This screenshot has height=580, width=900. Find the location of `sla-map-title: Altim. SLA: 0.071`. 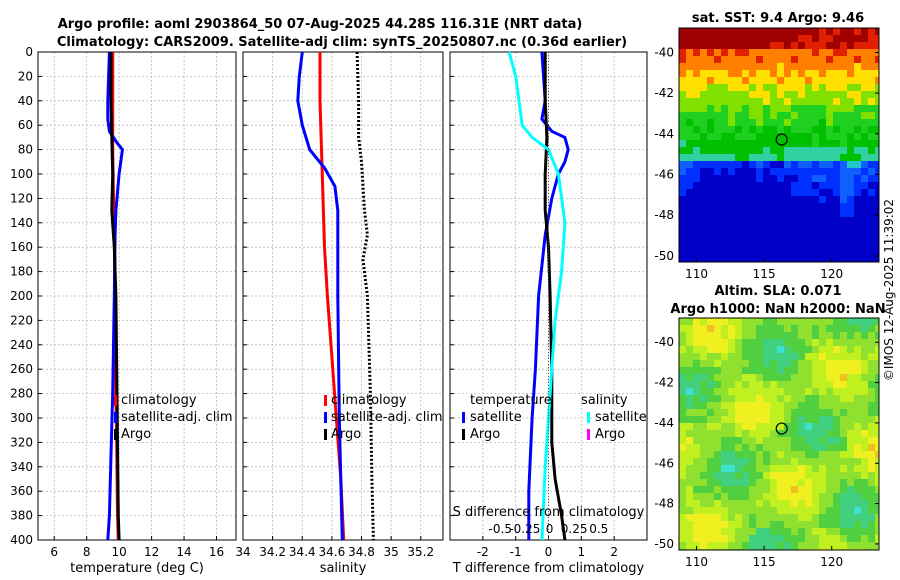

sla-map-title: Altim. SLA: 0.071 is located at coordinates (778, 291).